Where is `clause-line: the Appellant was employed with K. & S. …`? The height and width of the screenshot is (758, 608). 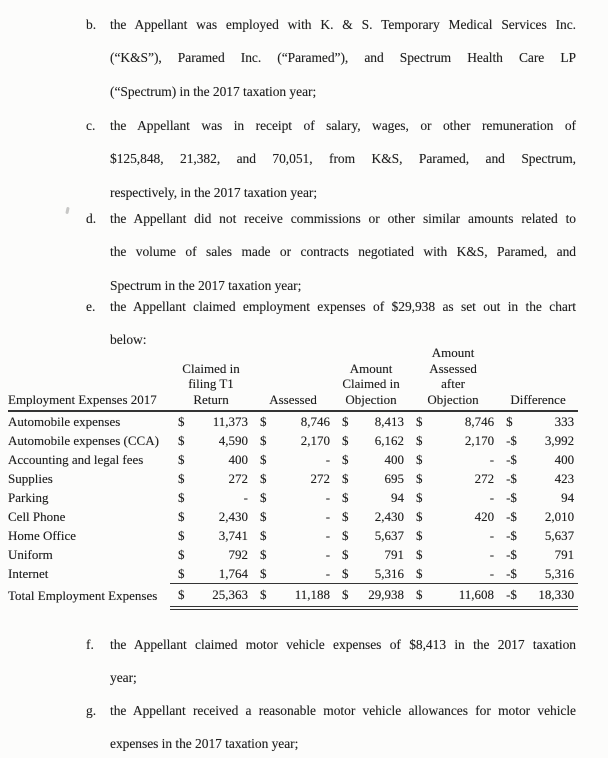
clause-line: the Appellant was employed with K. & S. … is located at coordinates (343, 24).